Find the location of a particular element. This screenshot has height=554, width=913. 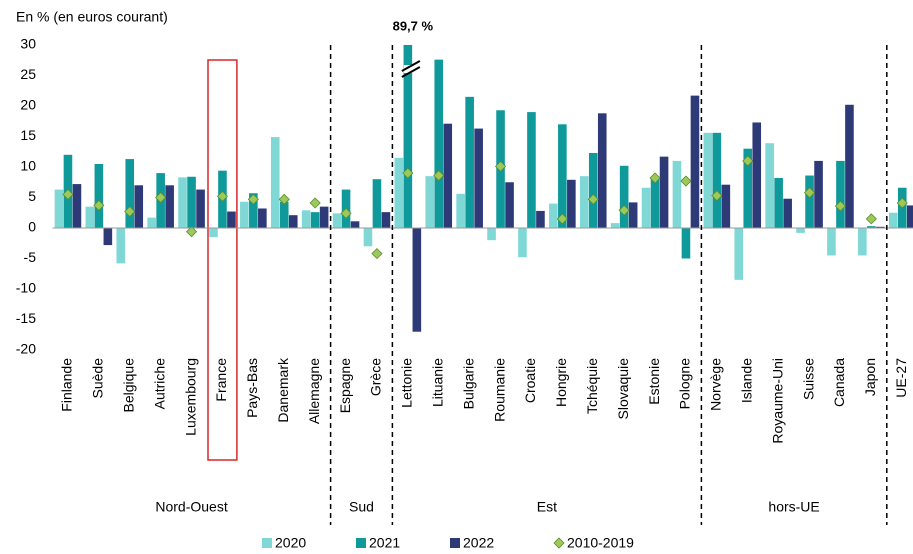

x-tick-label: Autriche is located at coordinates (159, 384).